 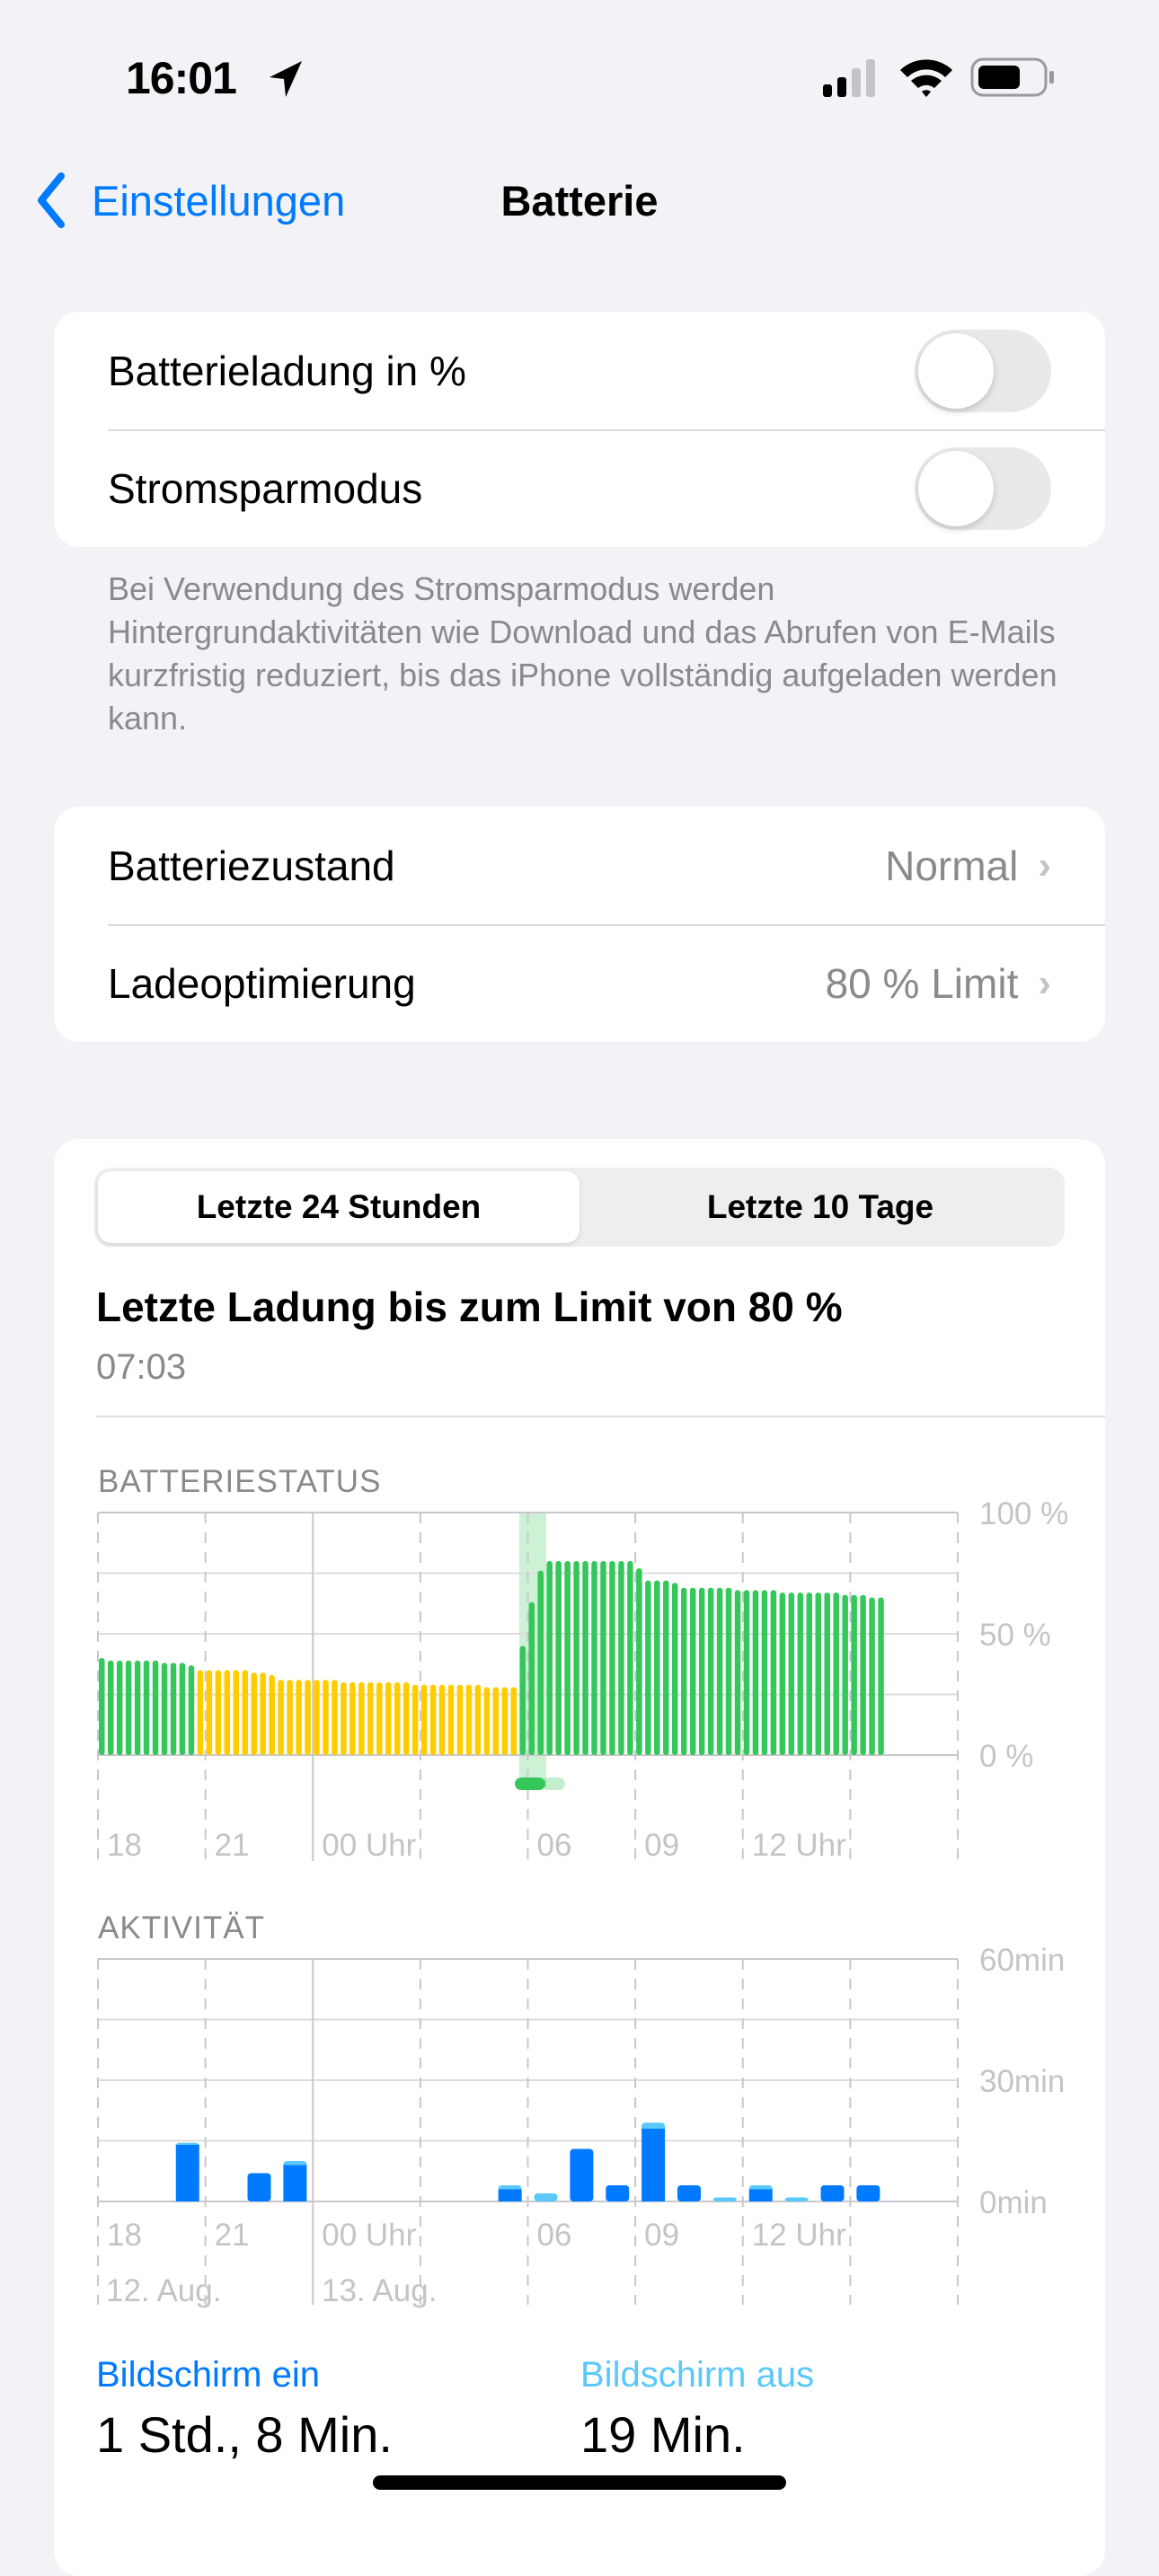 What do you see at coordinates (1012, 77) in the screenshot?
I see `battery-icon` at bounding box center [1012, 77].